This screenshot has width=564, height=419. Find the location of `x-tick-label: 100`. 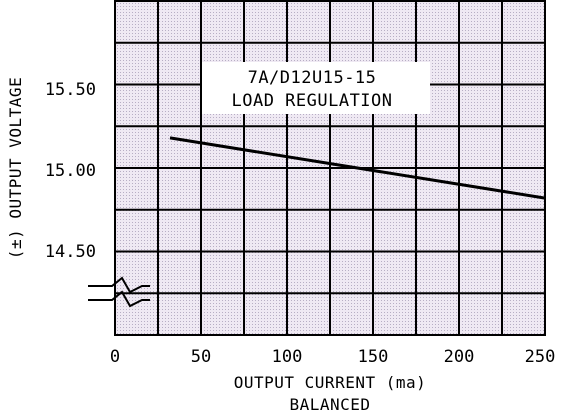

x-tick-label: 100 is located at coordinates (287, 357).